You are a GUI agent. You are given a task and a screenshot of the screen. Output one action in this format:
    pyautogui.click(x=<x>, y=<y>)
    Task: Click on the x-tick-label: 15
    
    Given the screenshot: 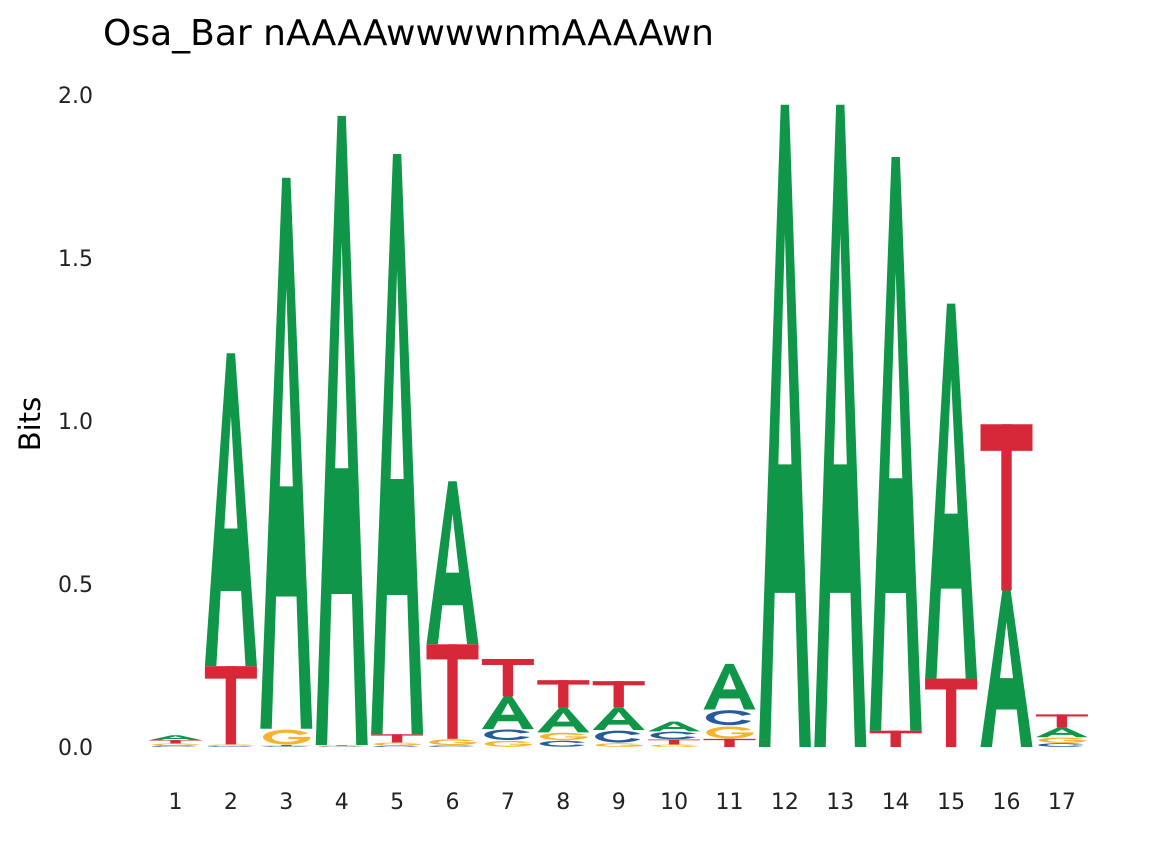 What is the action you would take?
    pyautogui.click(x=951, y=802)
    